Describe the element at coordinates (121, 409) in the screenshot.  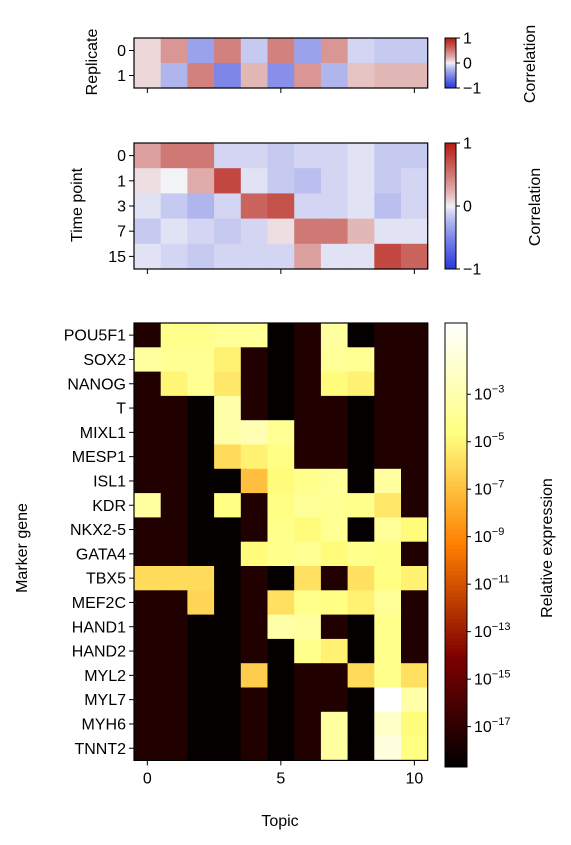
I see `y-tick-label: T` at that location.